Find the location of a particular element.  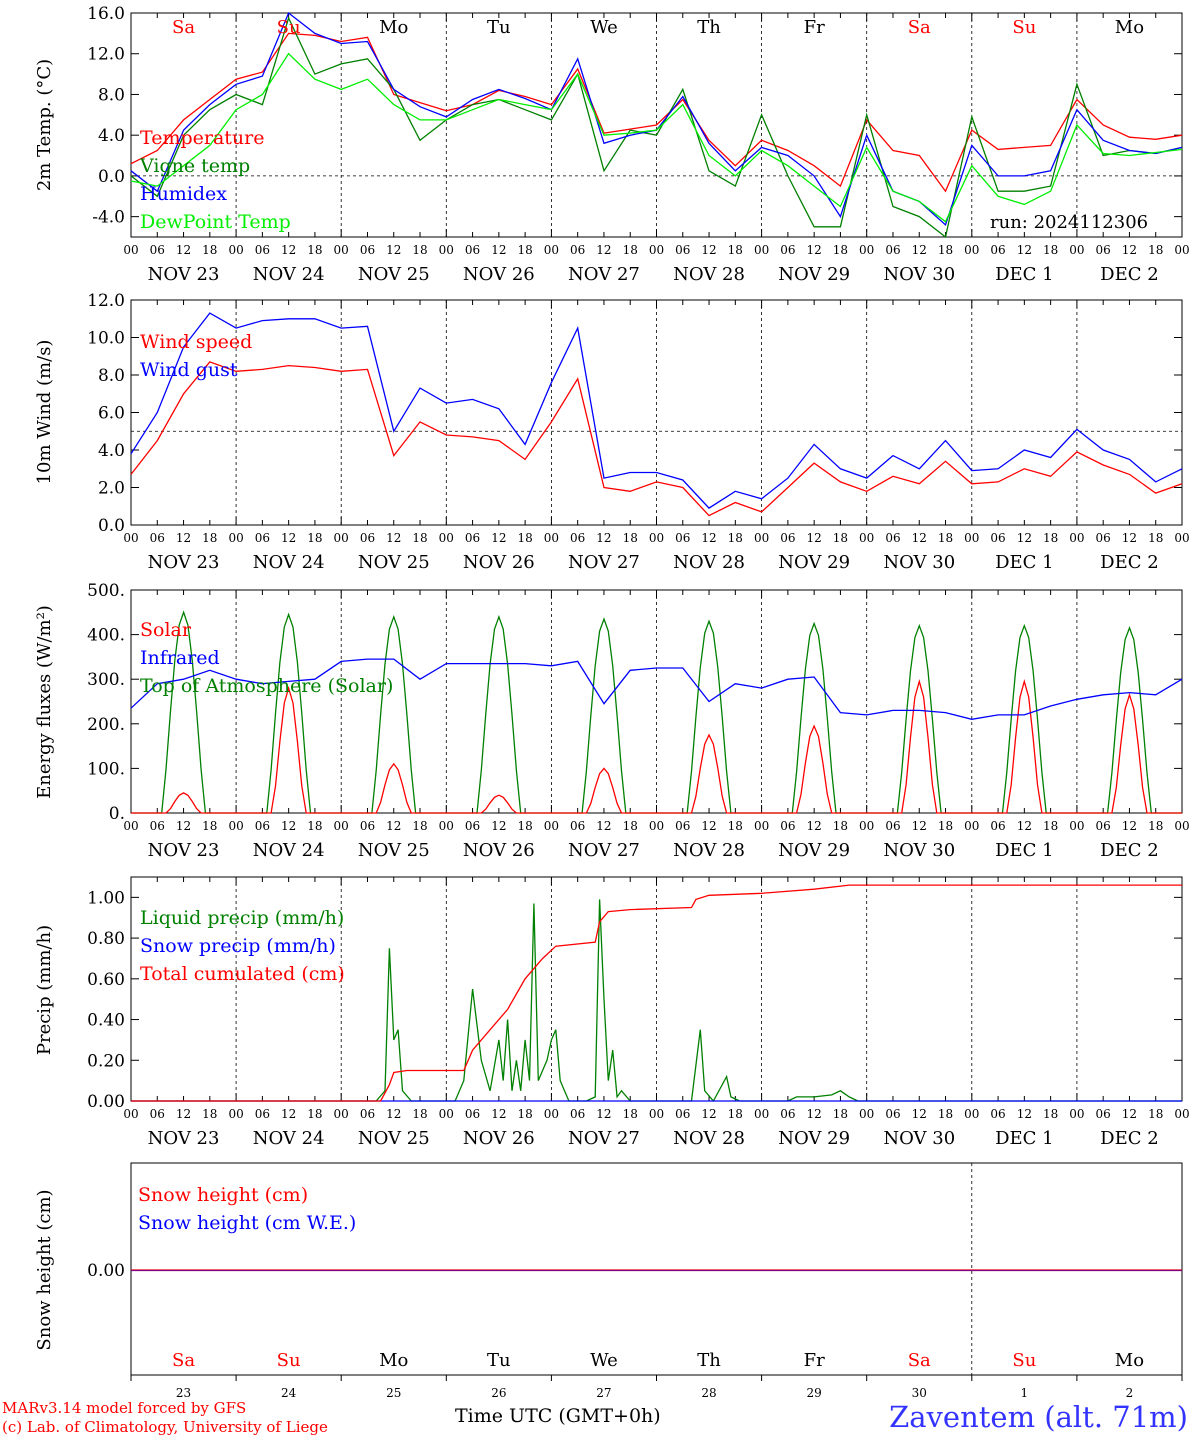

weekday-label: Tu is located at coordinates (499, 1360).